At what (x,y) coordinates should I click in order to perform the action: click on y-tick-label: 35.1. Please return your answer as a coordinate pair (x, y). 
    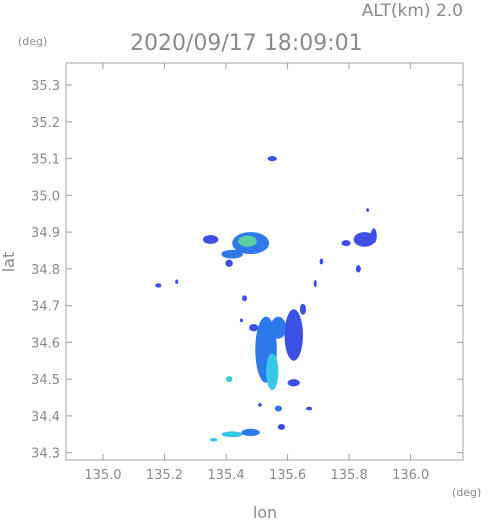
    Looking at the image, I should click on (45, 160).